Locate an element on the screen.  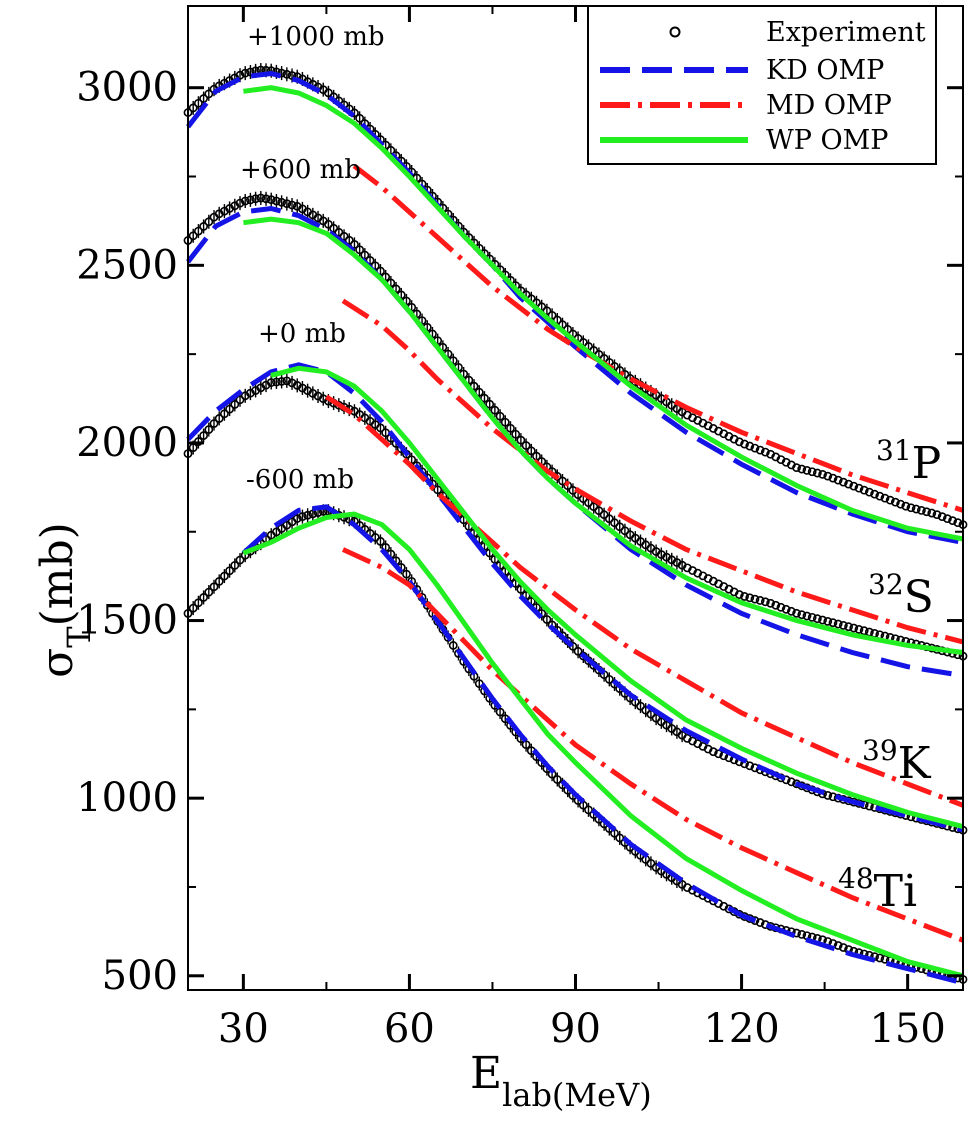
y-tick-label: 2500 is located at coordinates (127, 265).